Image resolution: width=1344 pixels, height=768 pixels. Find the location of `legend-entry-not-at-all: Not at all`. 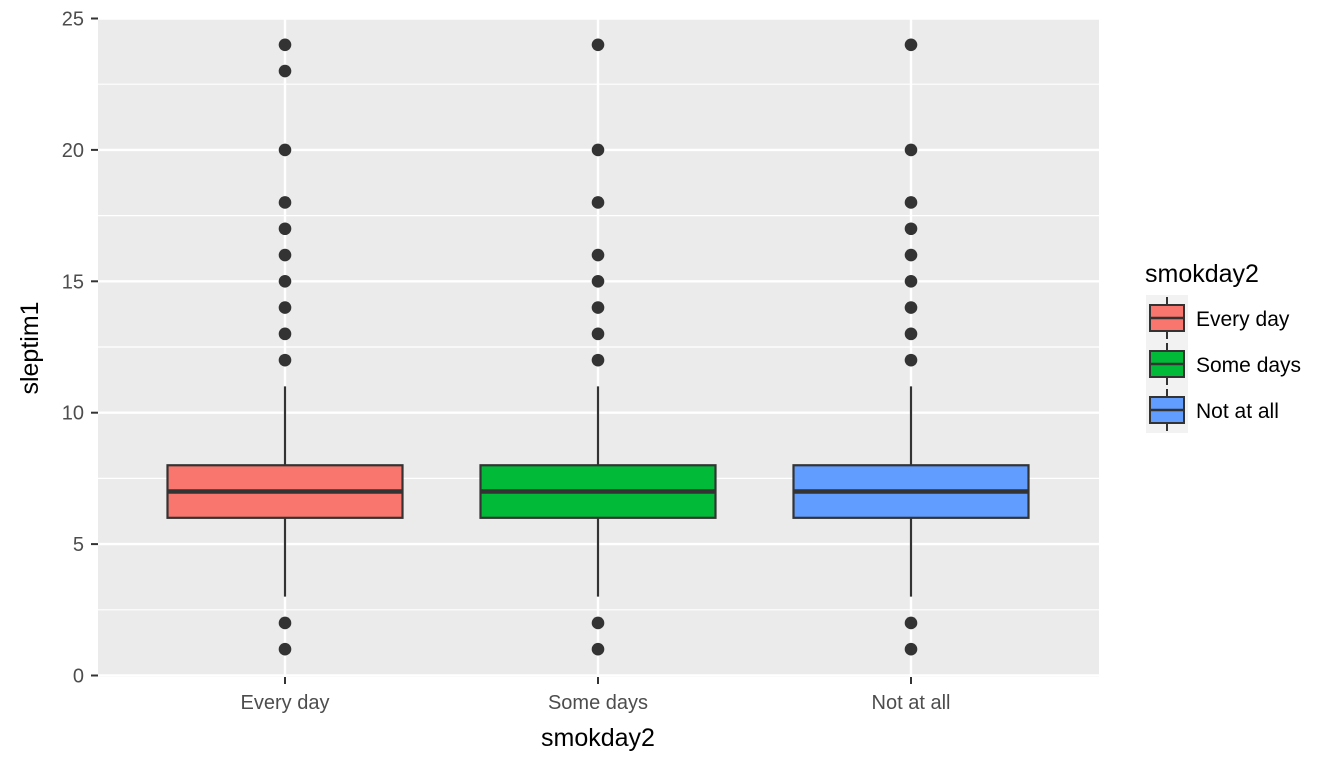

legend-entry-not-at-all: Not at all is located at coordinates (1212, 410).